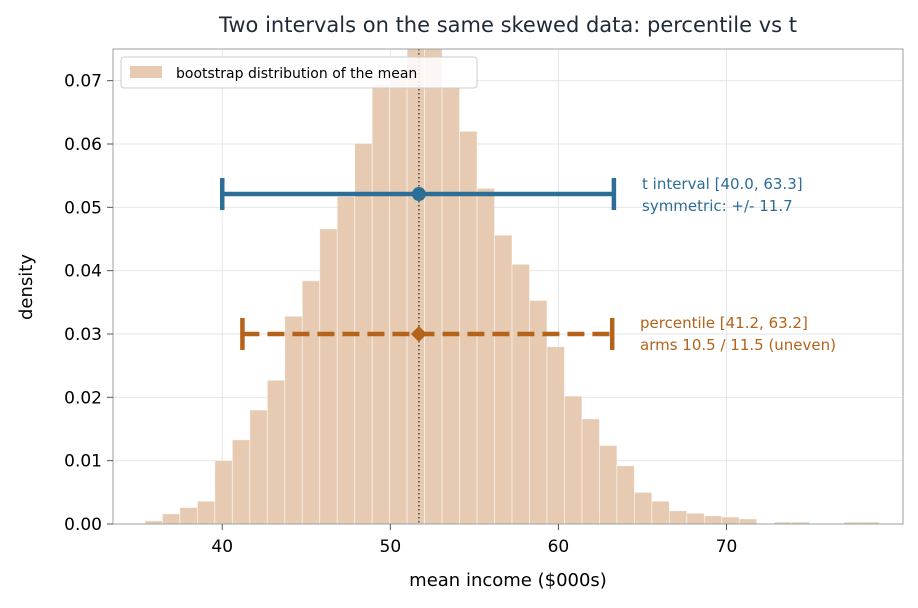  What do you see at coordinates (738, 345) in the screenshot?
I see `percentile-interval-label-secondary: arms 10.5 / 11.5 (uneven)` at bounding box center [738, 345].